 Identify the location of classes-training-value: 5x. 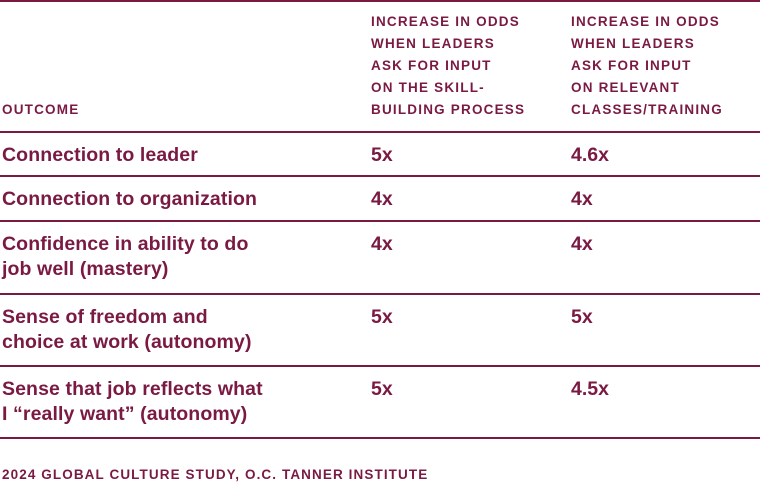
(582, 317).